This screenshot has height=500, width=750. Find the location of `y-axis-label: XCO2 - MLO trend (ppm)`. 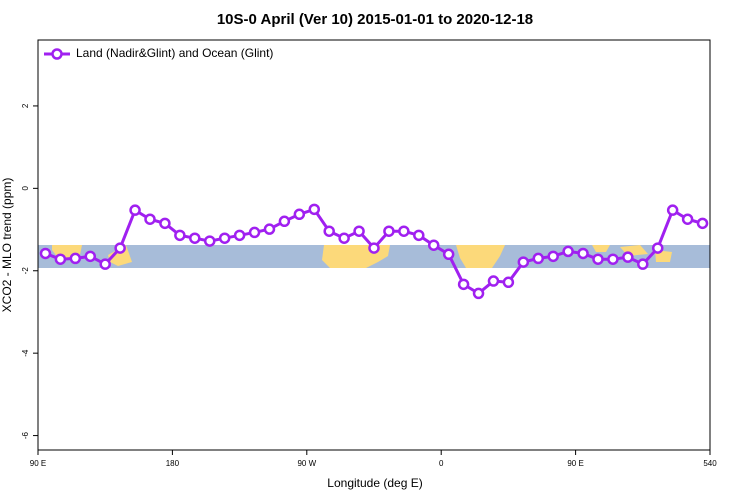

y-axis-label: XCO2 - MLO trend (ppm) is located at coordinates (7, 245).